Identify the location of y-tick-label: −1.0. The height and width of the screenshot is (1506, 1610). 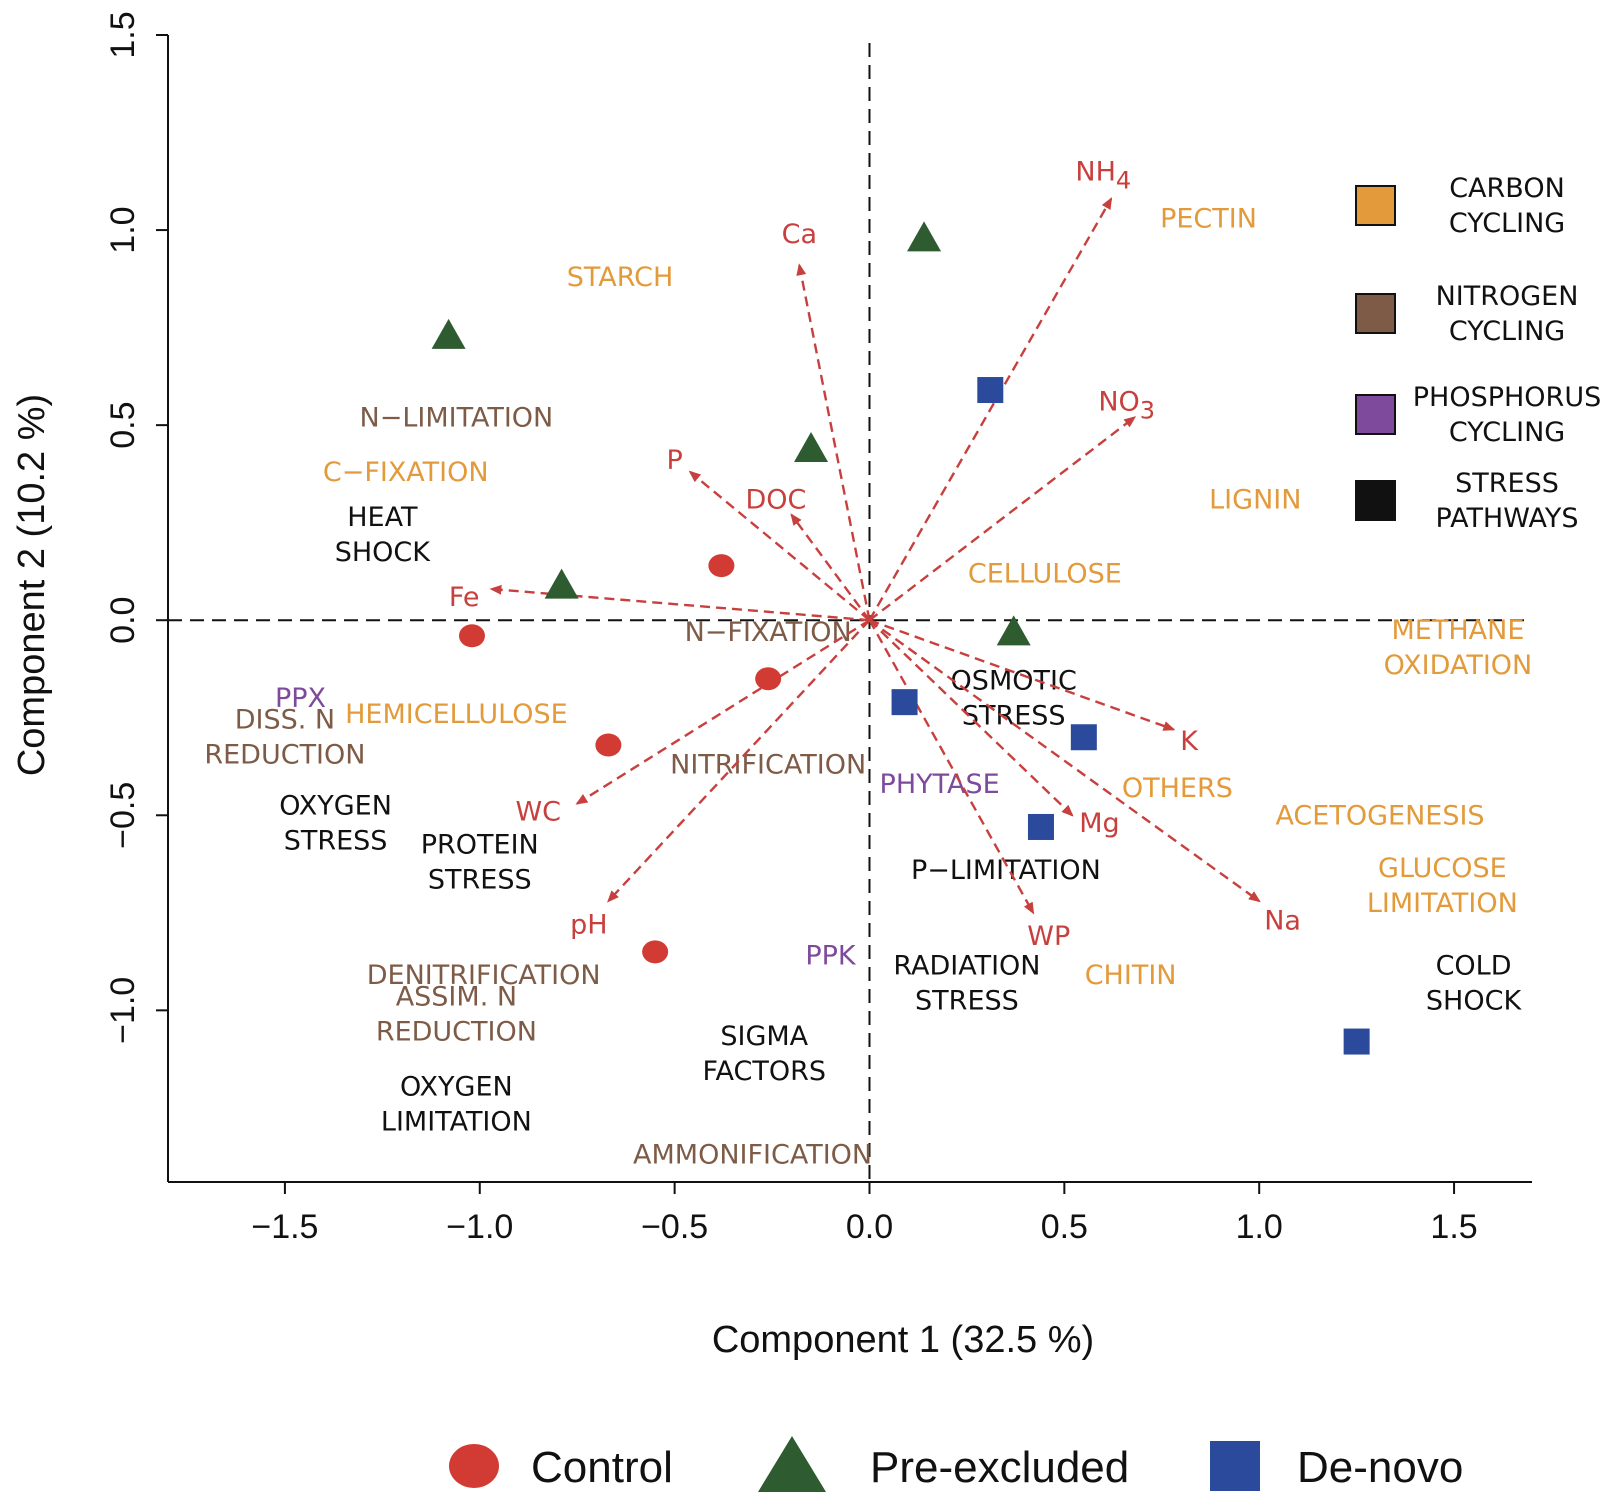
(123, 1010).